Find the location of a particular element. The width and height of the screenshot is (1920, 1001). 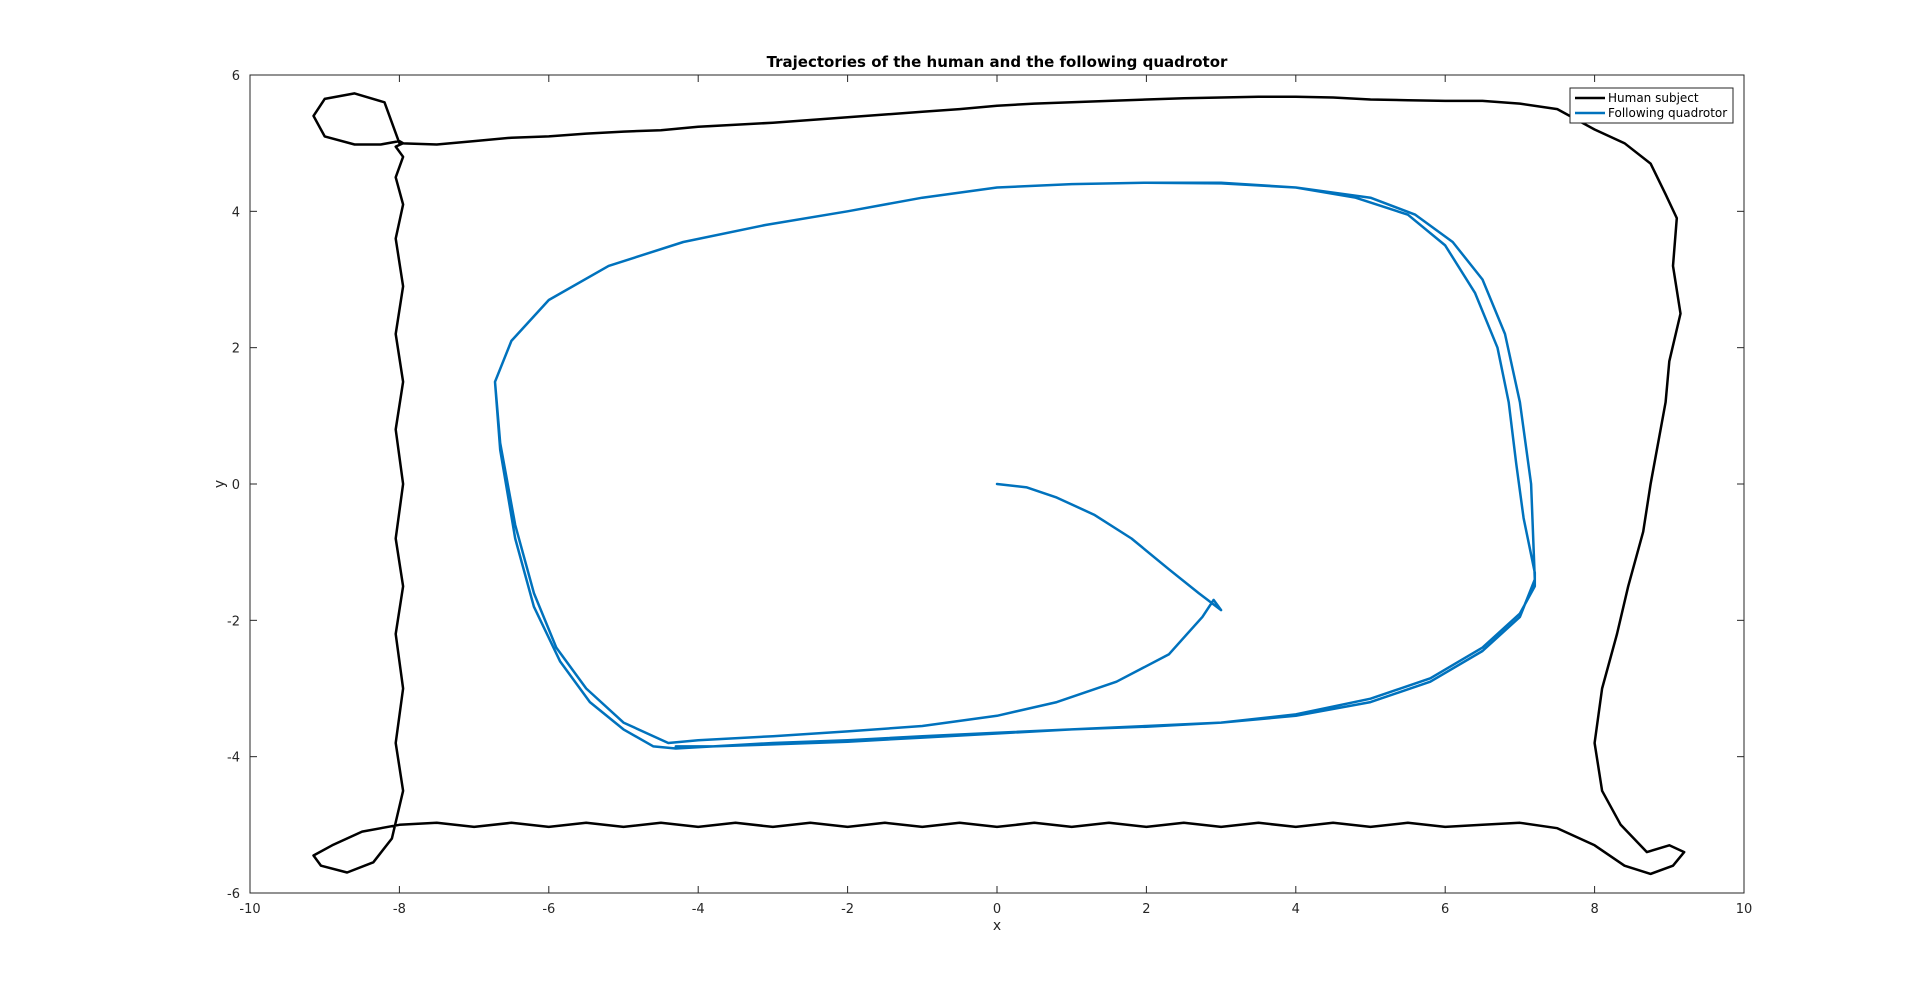

x-tick-label: 0 is located at coordinates (997, 909).